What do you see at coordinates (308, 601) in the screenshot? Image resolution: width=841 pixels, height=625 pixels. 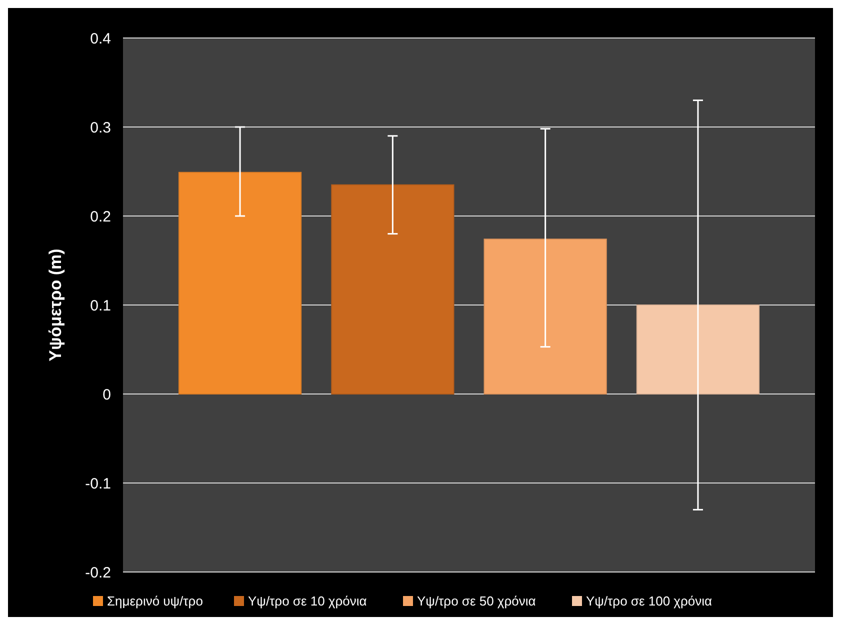 I see `legend-label: Υψ/τρο σε 10 χρόνια` at bounding box center [308, 601].